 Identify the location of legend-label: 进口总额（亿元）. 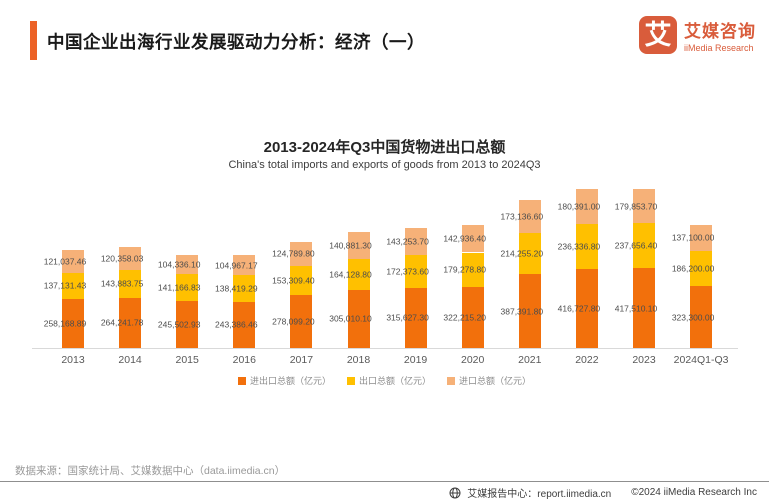
(495, 381).